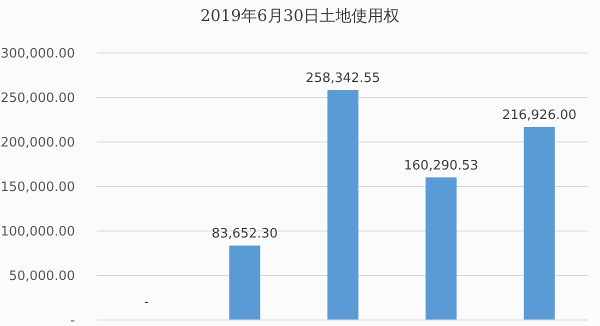  Describe the element at coordinates (37, 98) in the screenshot. I see `y-tick-label: 250,000.00` at that location.